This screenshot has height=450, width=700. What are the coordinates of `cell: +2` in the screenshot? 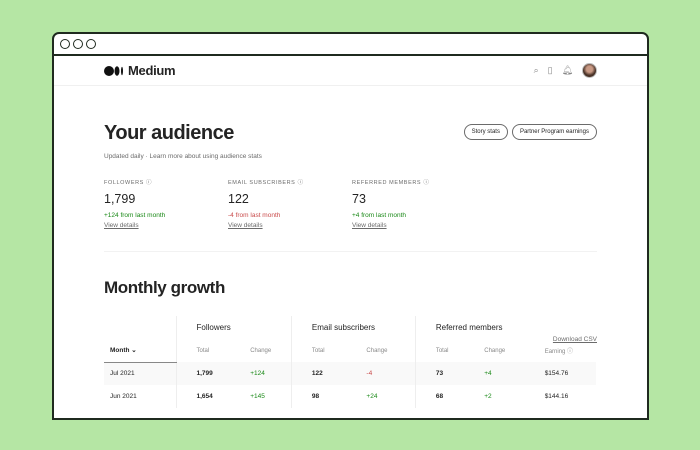 It's located at (488, 396).